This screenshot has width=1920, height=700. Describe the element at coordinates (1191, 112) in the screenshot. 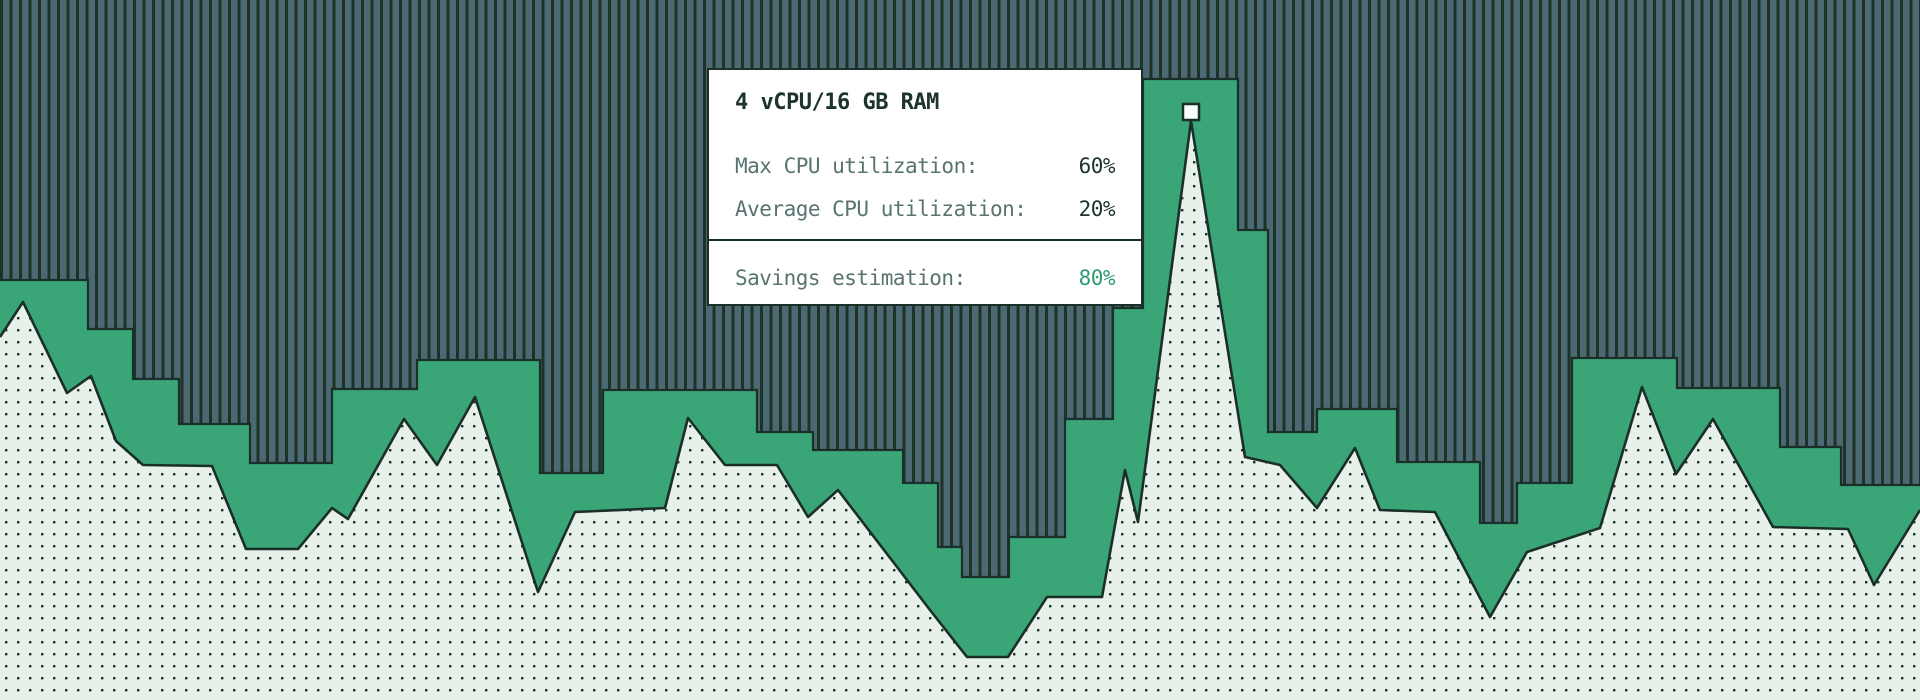

I see `peak-marker-handle` at that location.